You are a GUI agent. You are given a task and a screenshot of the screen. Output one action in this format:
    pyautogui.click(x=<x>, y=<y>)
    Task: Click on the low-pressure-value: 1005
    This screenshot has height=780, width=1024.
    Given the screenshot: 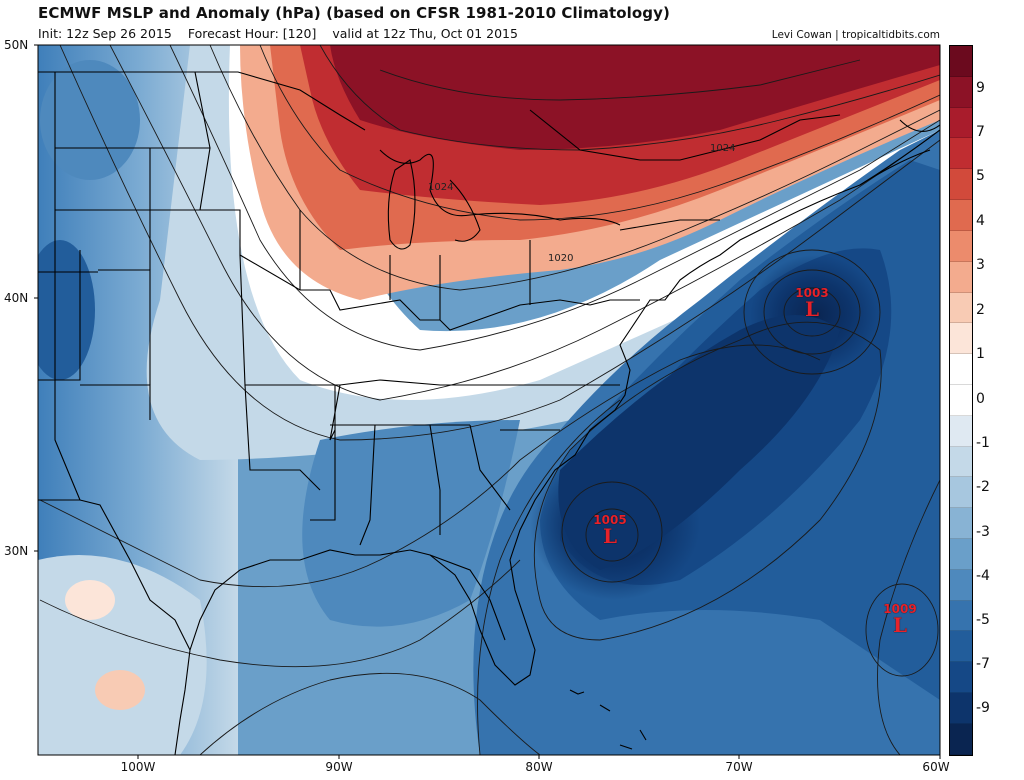 What is the action you would take?
    pyautogui.click(x=610, y=520)
    